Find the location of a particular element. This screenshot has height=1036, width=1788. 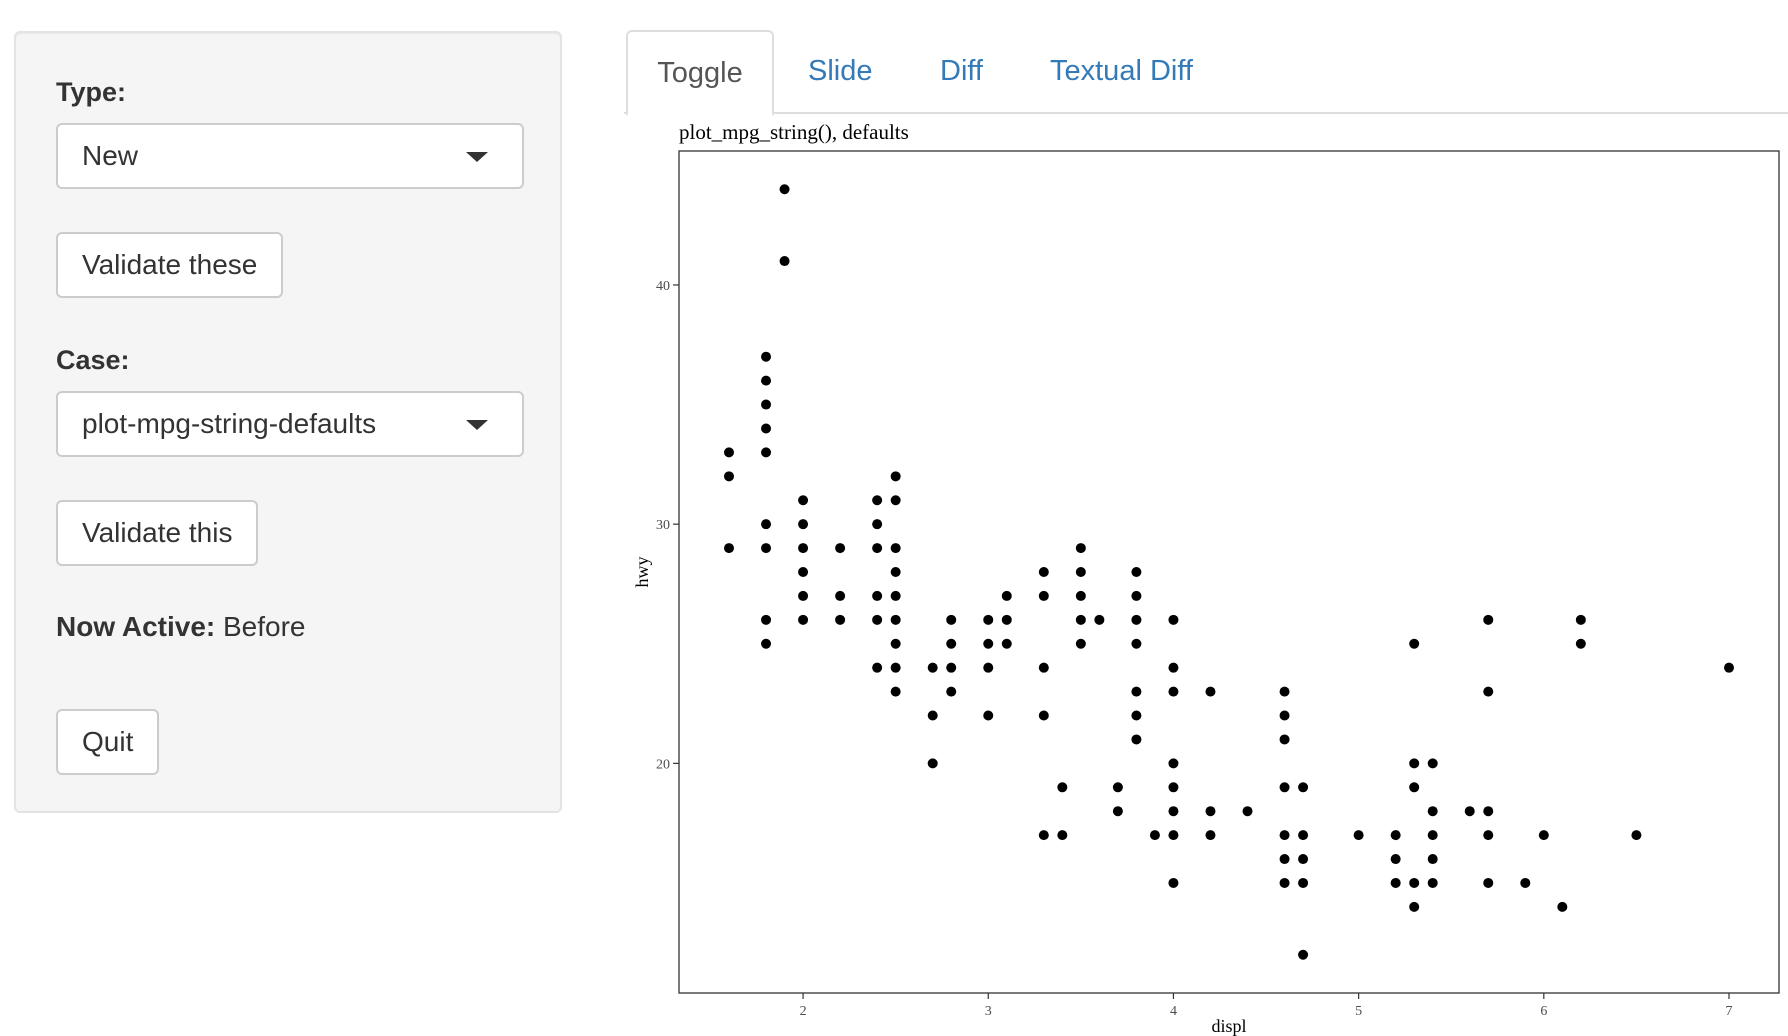

type-label: Type: is located at coordinates (91, 92).